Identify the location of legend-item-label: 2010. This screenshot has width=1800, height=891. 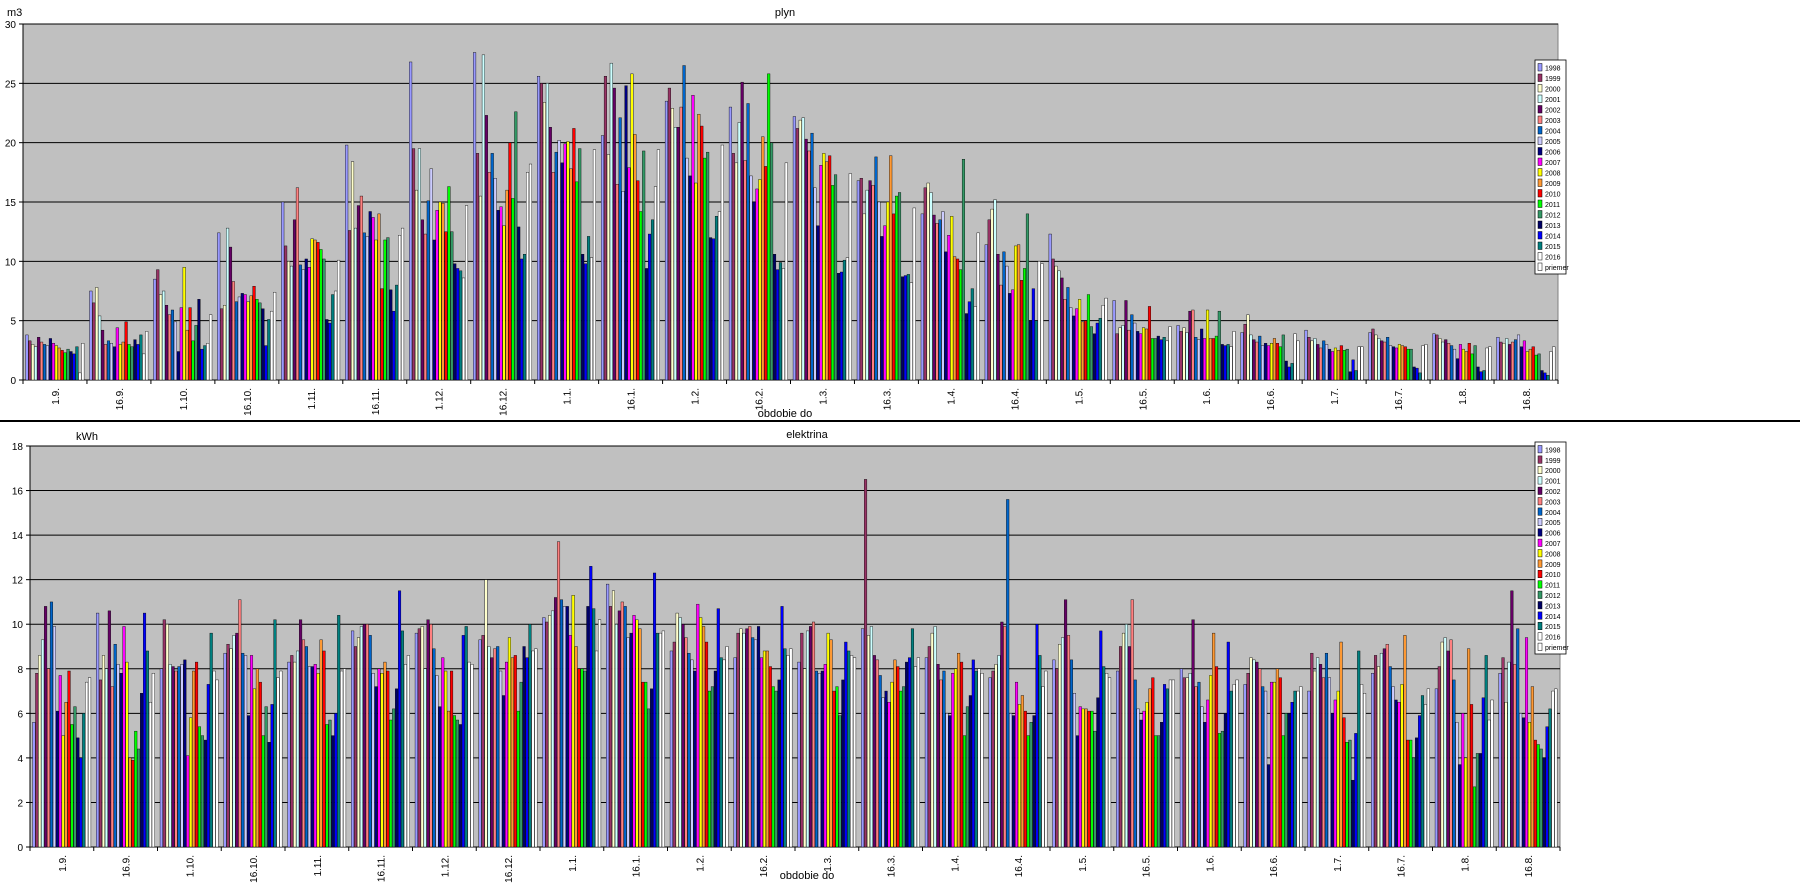
(1553, 195).